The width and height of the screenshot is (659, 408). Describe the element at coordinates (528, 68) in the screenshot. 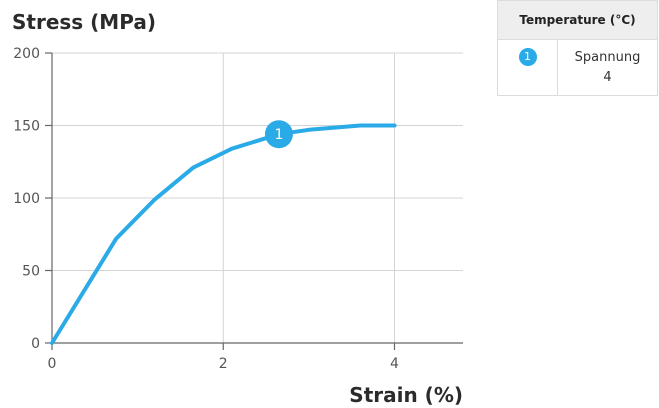

I see `legend-badge-cell: 1` at that location.